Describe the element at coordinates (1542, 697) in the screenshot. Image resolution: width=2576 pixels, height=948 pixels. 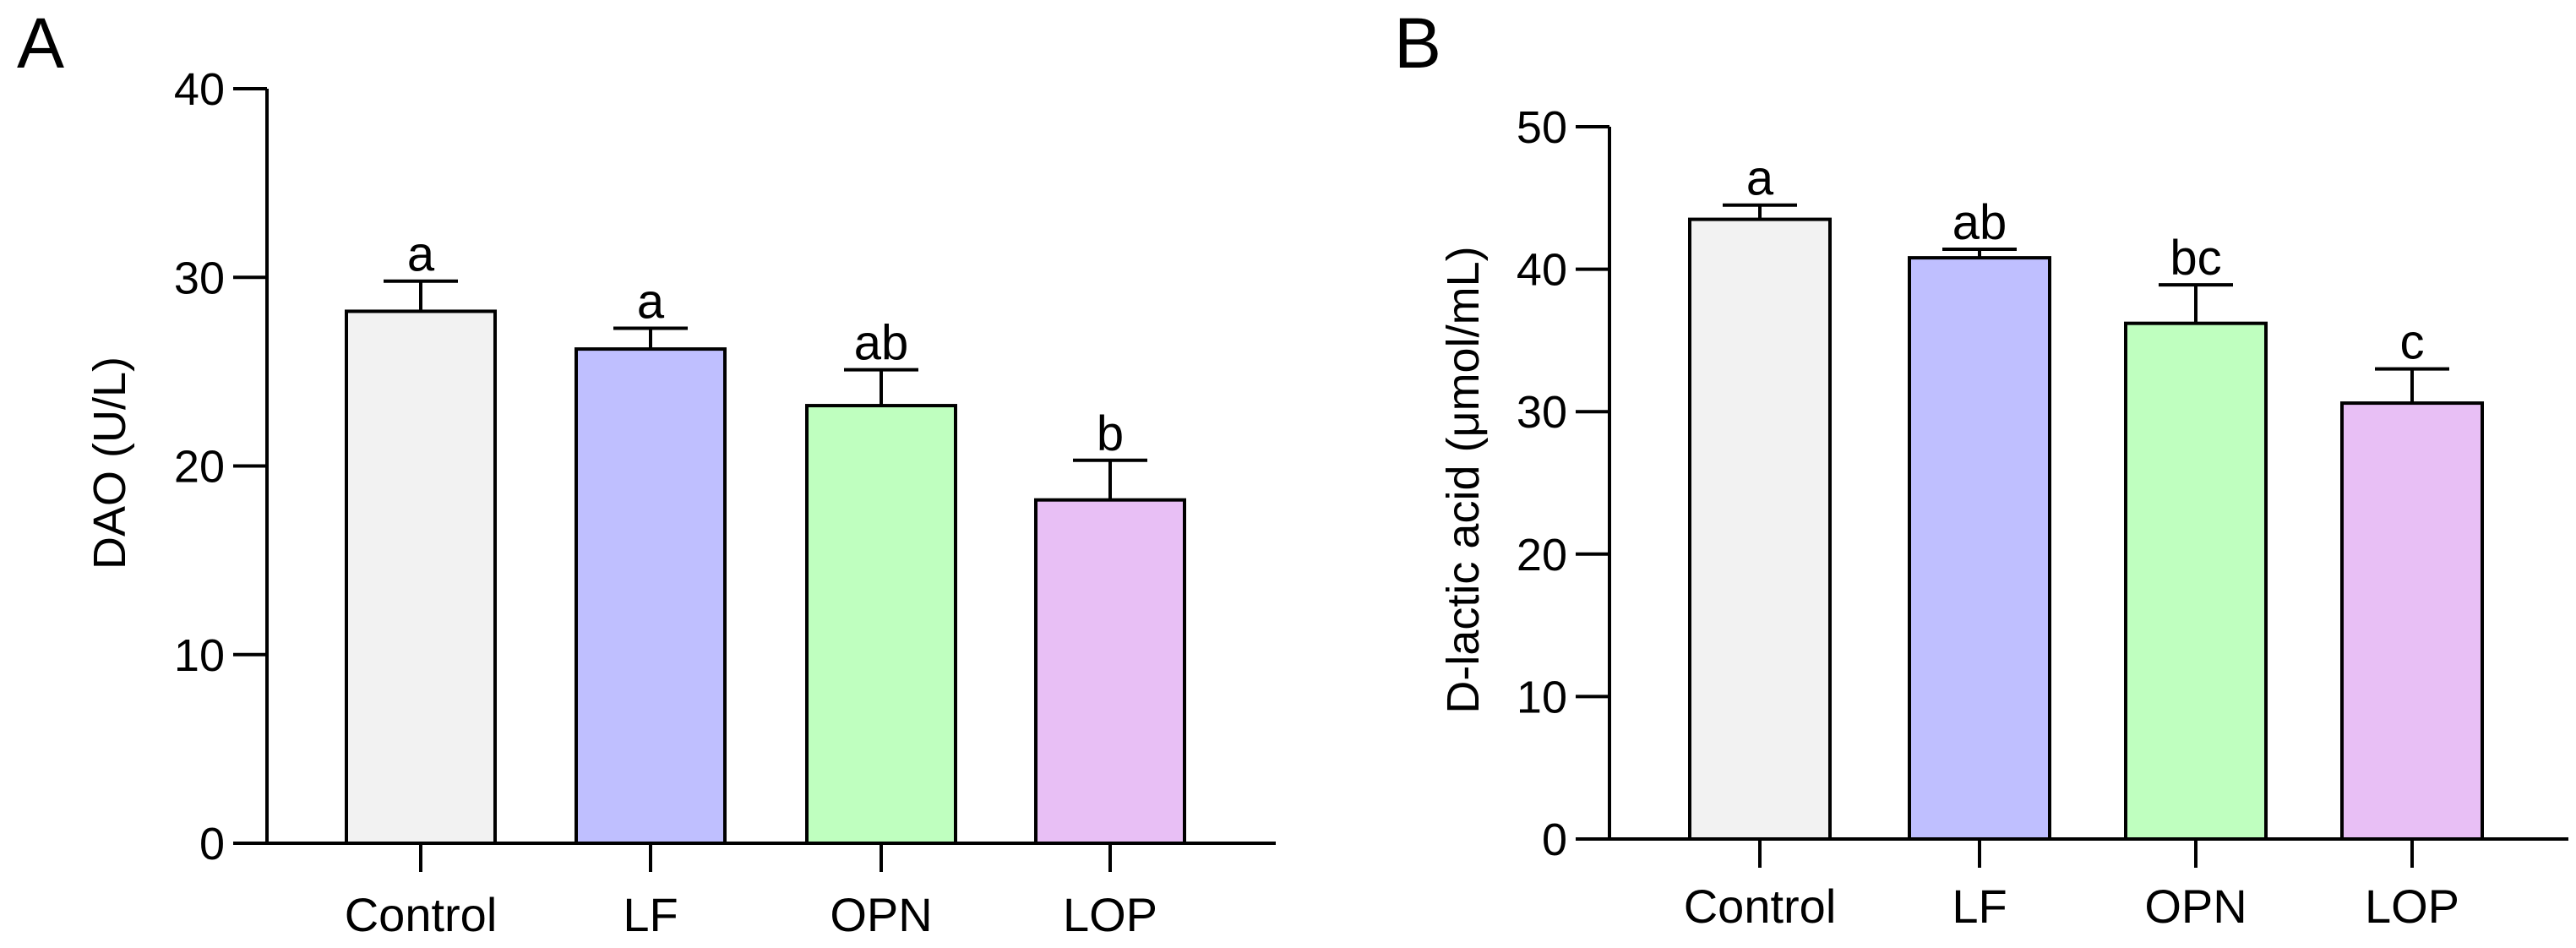
I see `y-tick-label-b: 10` at that location.